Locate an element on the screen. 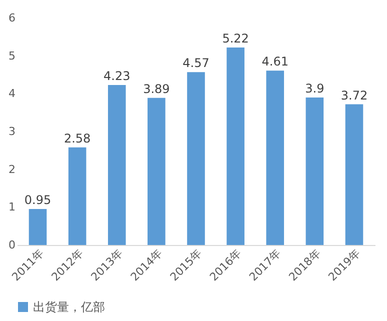 The width and height of the screenshot is (387, 321). y-tick-label: 1 is located at coordinates (12, 207).